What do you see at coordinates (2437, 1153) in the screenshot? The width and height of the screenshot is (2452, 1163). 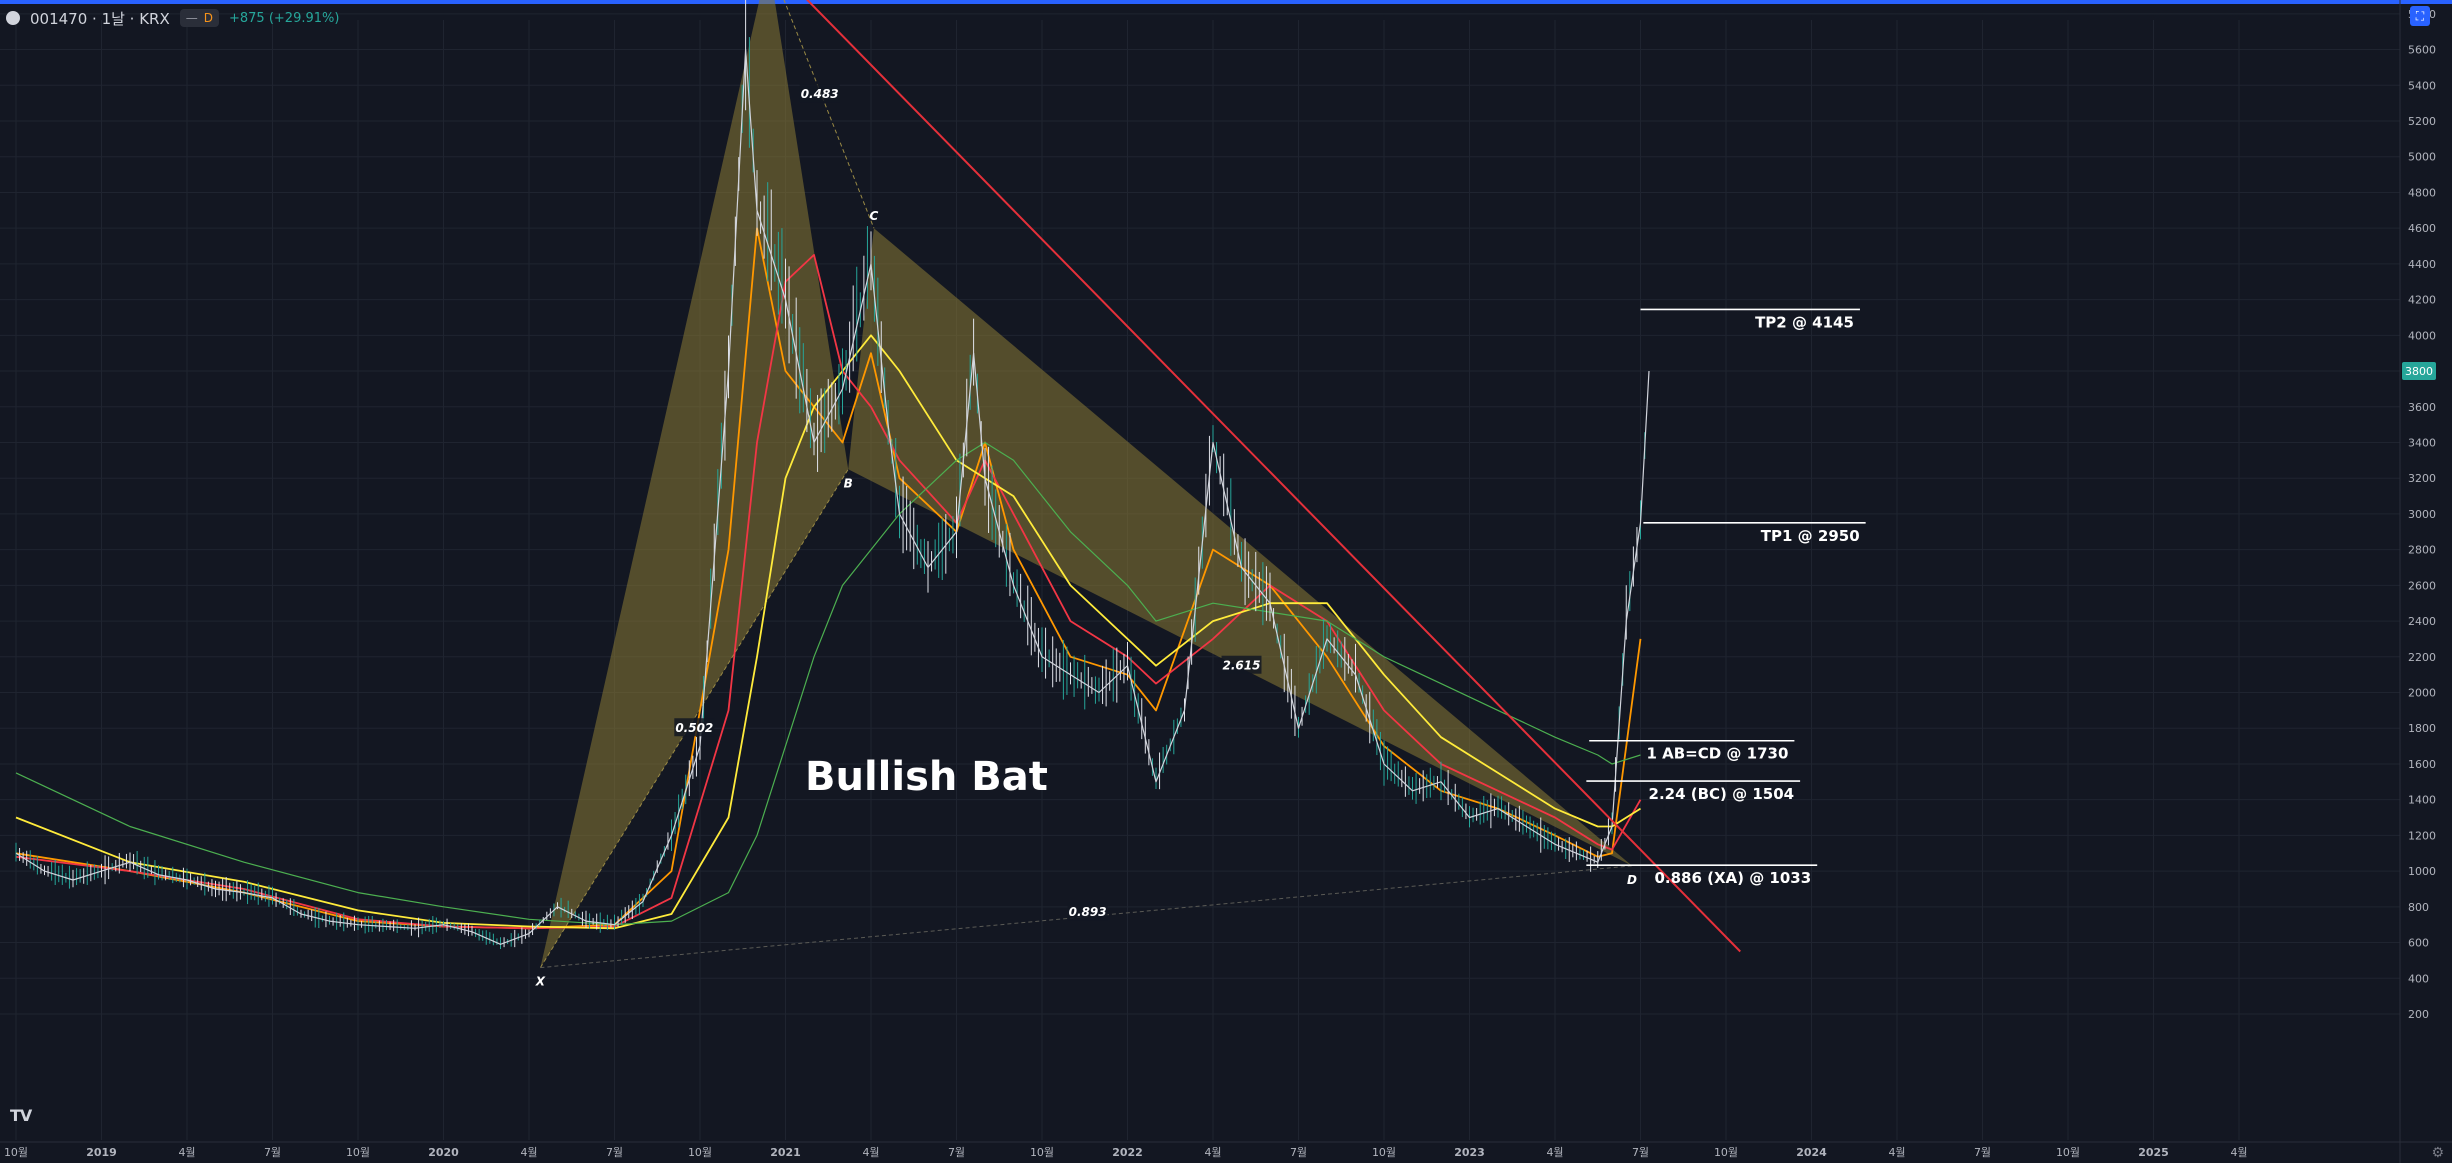 I see `gear-icon: ⚙` at bounding box center [2437, 1153].